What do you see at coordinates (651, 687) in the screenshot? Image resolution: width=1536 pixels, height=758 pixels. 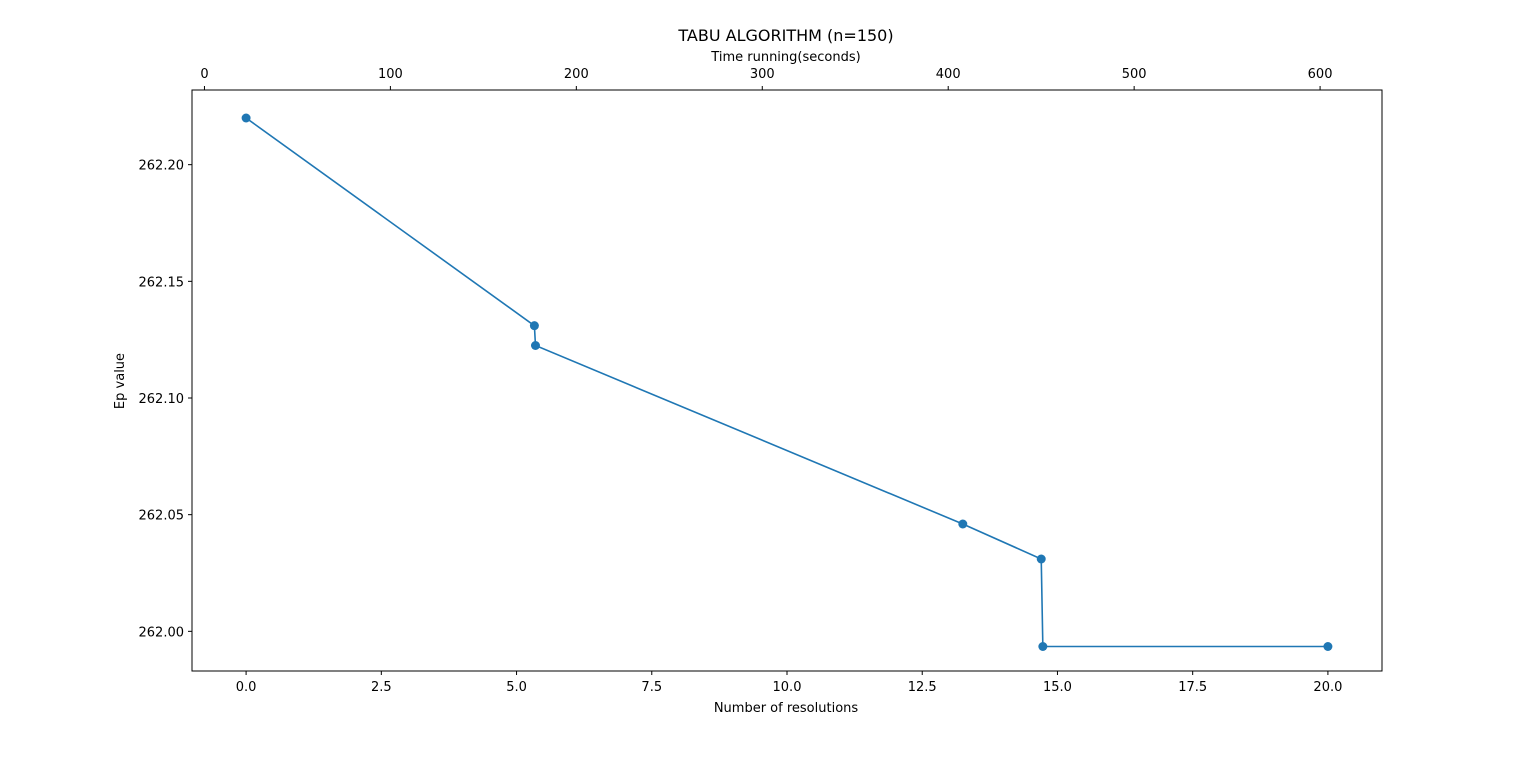 I see `x-tick-label: 7.5` at bounding box center [651, 687].